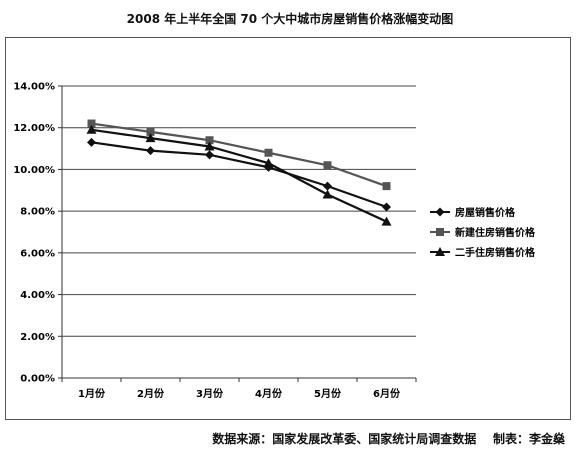 The width and height of the screenshot is (580, 463). What do you see at coordinates (151, 393) in the screenshot?
I see `x-tick-label: 2月份` at bounding box center [151, 393].